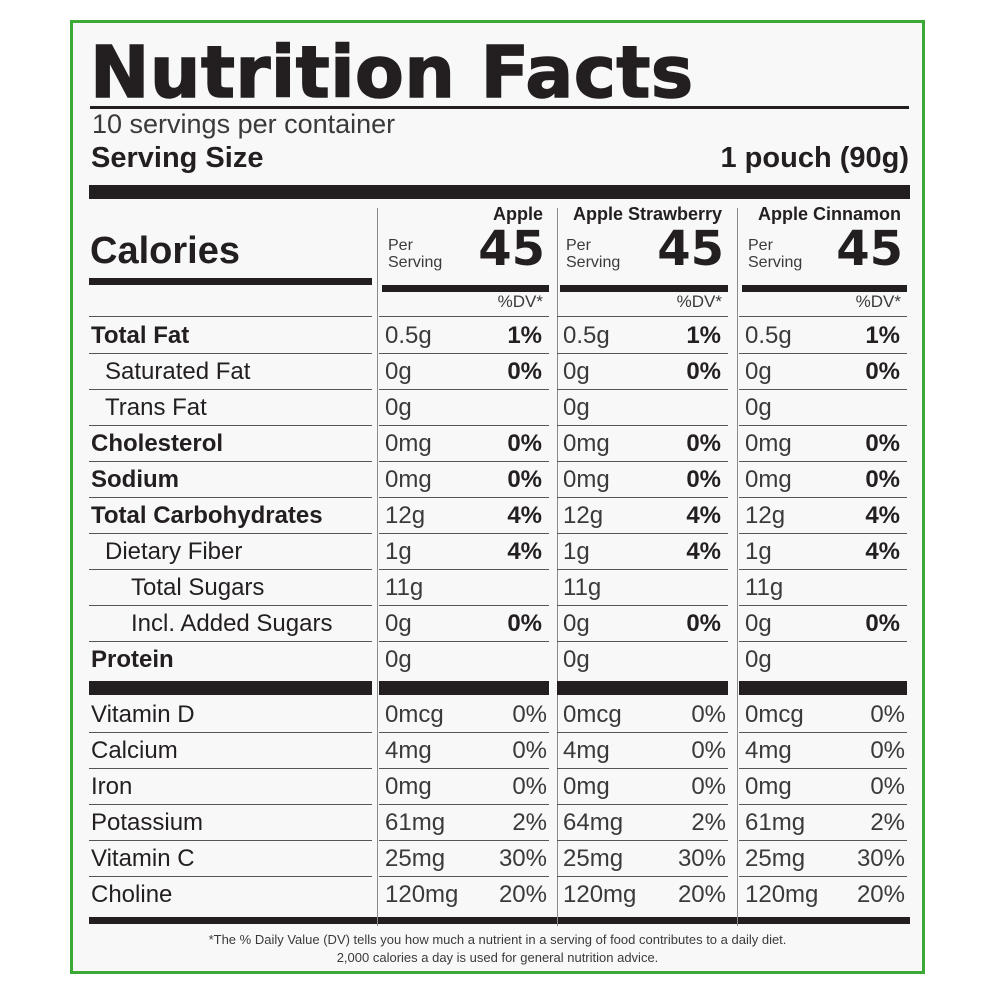 This screenshot has width=1000, height=1000. I want to click on vitamin-amount: 0mg, so click(586, 786).